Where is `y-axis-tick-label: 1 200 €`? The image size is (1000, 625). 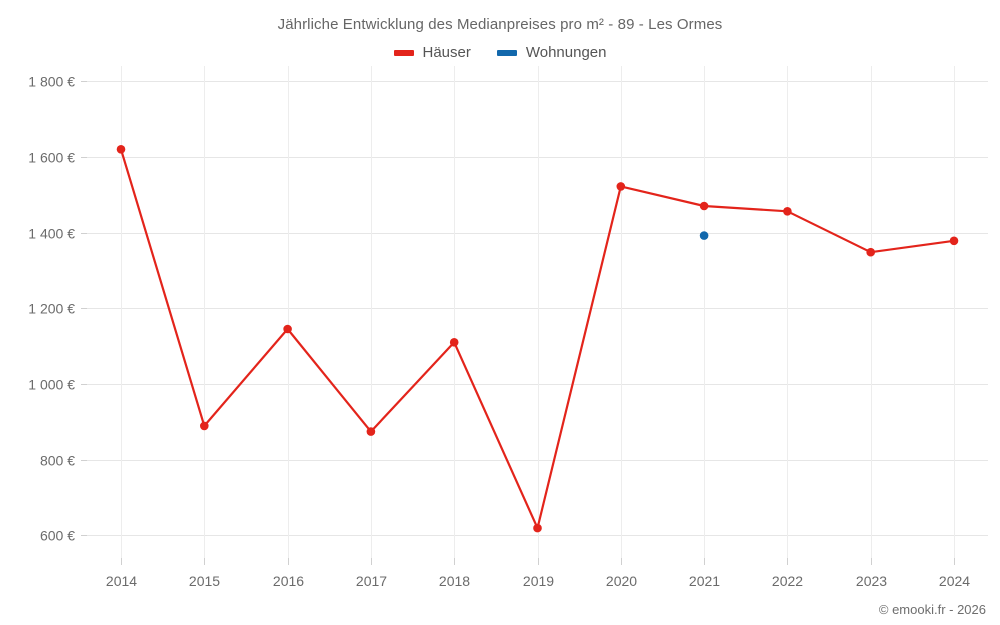
y-axis-tick-label: 1 200 € is located at coordinates (51, 309).